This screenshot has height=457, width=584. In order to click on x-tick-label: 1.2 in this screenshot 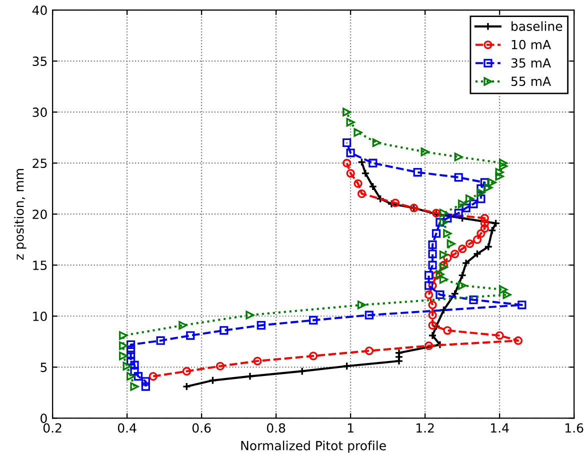, I will do `click(425, 428)`.